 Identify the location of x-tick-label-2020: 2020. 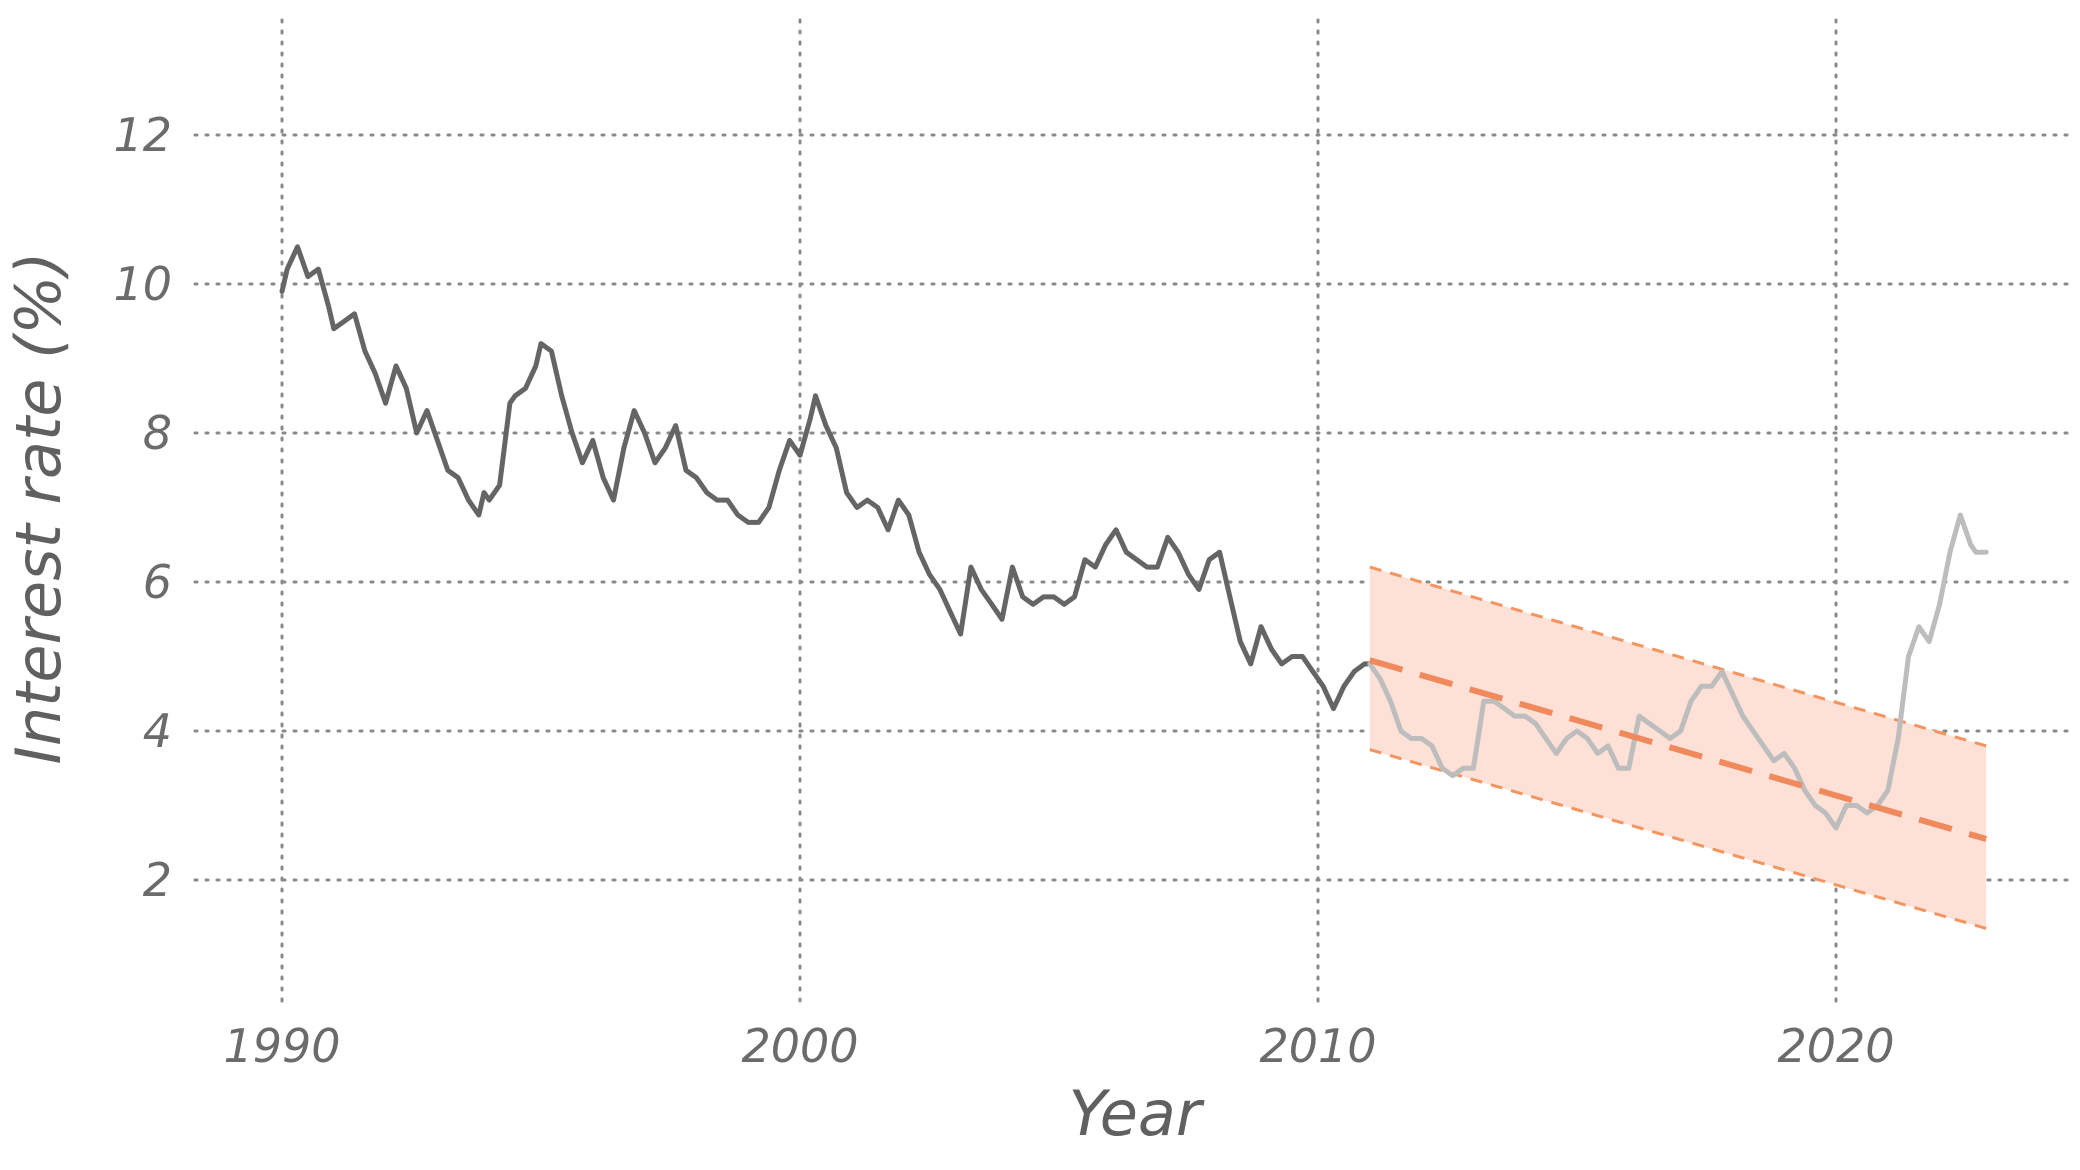
(1835, 1046).